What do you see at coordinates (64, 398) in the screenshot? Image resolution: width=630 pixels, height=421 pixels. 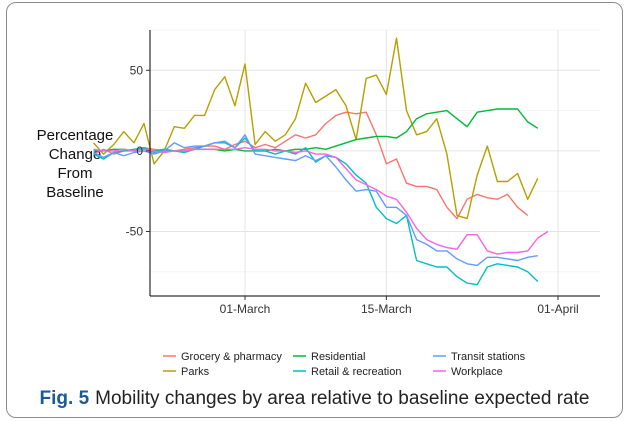 I see `figure-label: Fig. 5` at bounding box center [64, 398].